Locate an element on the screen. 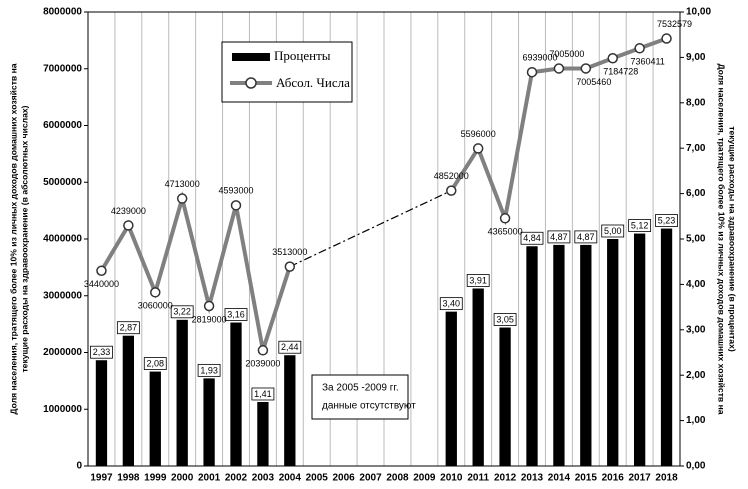  value-label: 7360411 is located at coordinates (647, 62).